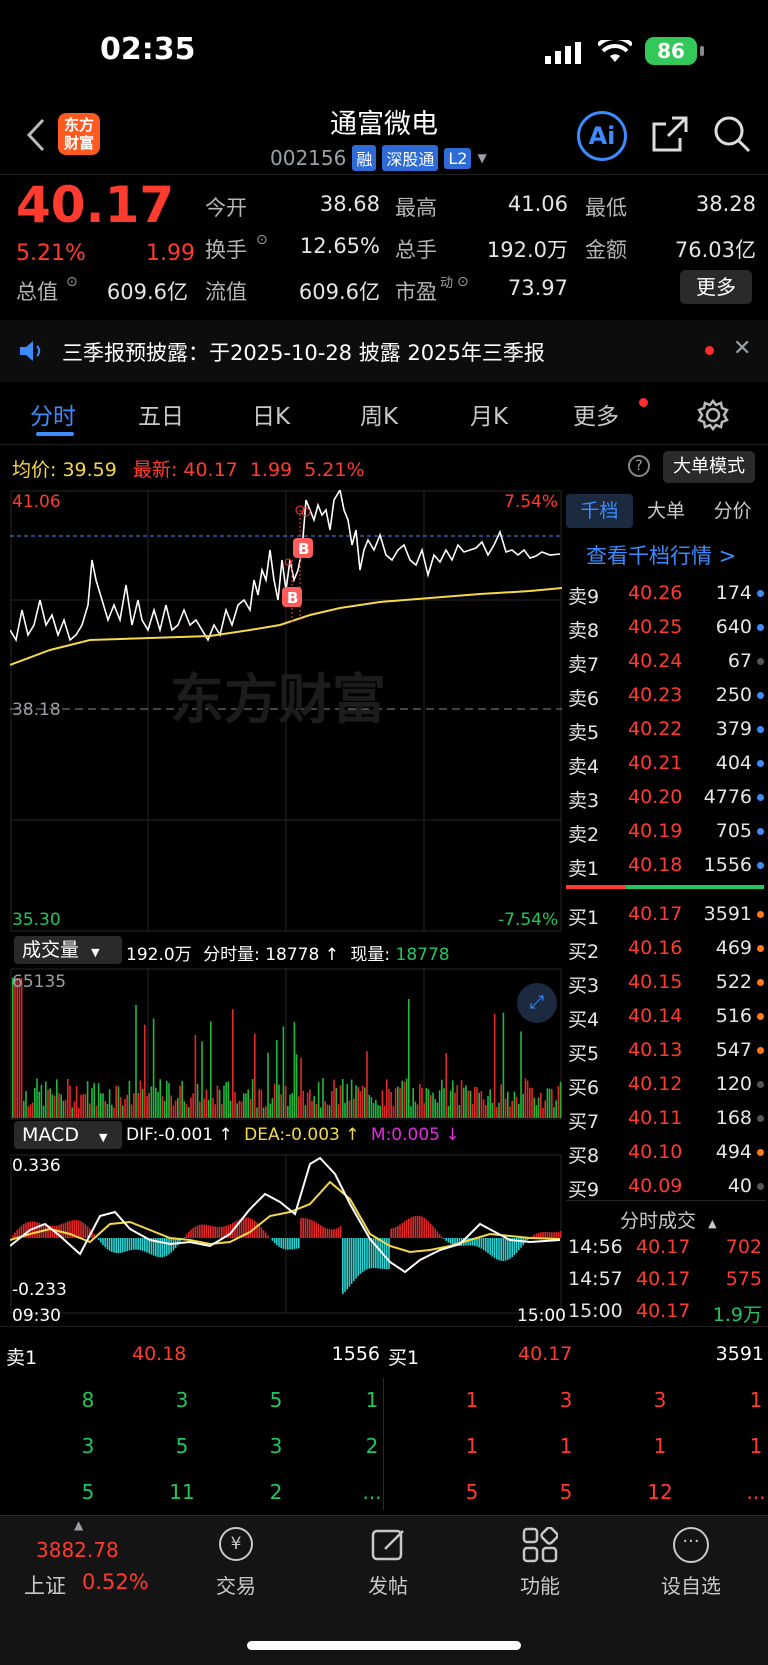  I want to click on level1-sell-price: 40.18, so click(159, 1354).